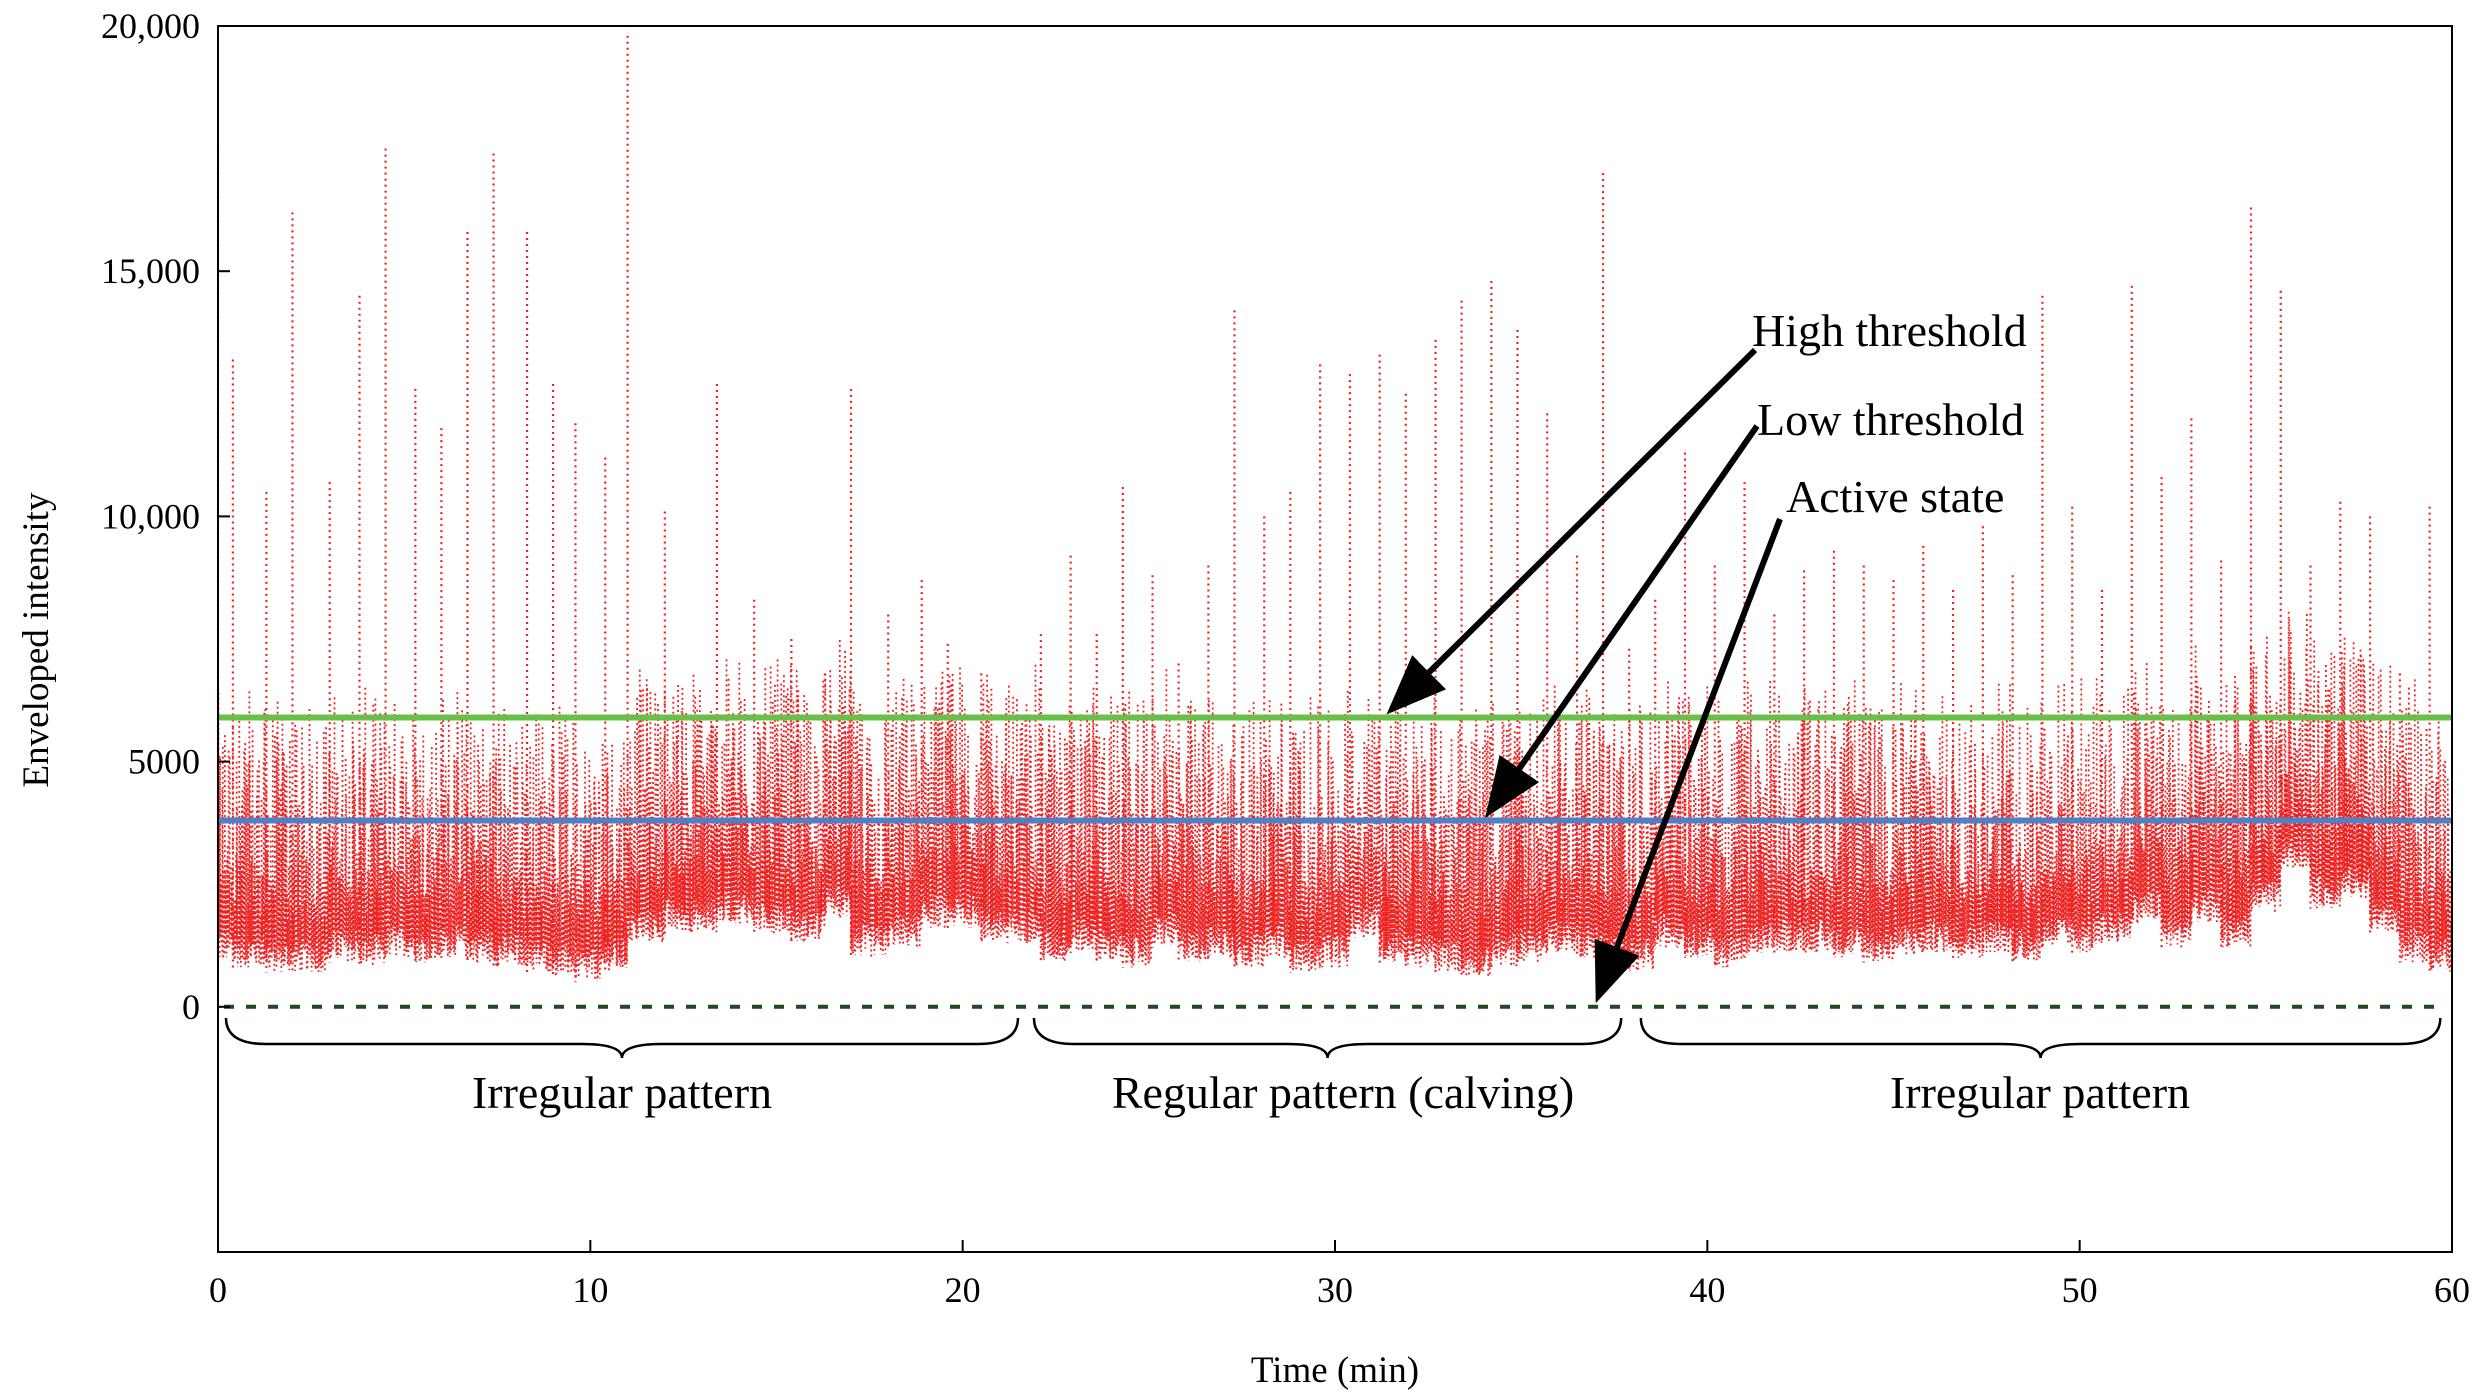 The image size is (2487, 1397). I want to click on region-label-1: Irregular pattern, so click(622, 1092).